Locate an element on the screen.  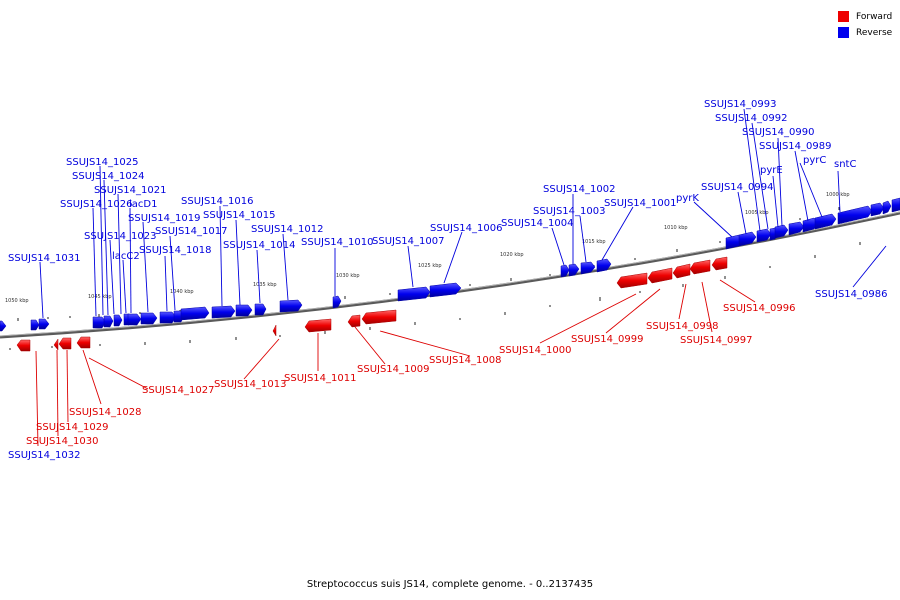
gene-label-forward: SSUJS14_1011 is located at coordinates (320, 378).